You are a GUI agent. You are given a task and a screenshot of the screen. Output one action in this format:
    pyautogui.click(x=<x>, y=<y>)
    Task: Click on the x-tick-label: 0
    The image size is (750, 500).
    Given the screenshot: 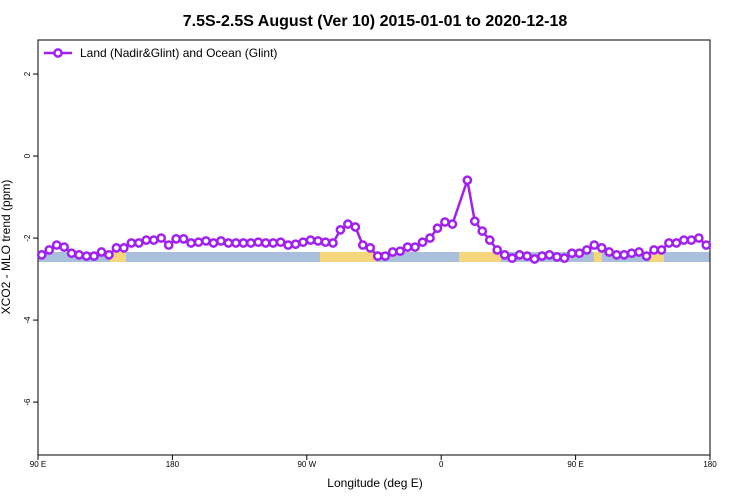 What is the action you would take?
    pyautogui.click(x=441, y=464)
    